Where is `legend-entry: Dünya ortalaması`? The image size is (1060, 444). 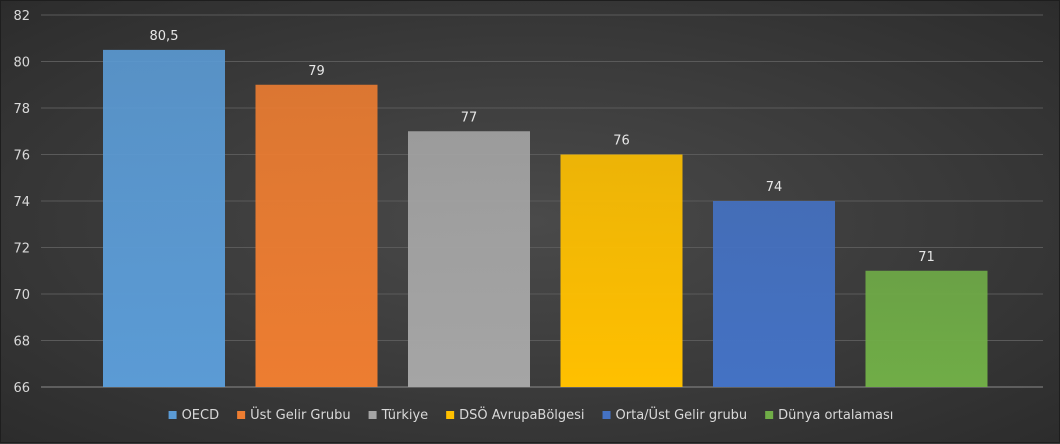
legend-entry: Dünya ortalaması is located at coordinates (835, 415).